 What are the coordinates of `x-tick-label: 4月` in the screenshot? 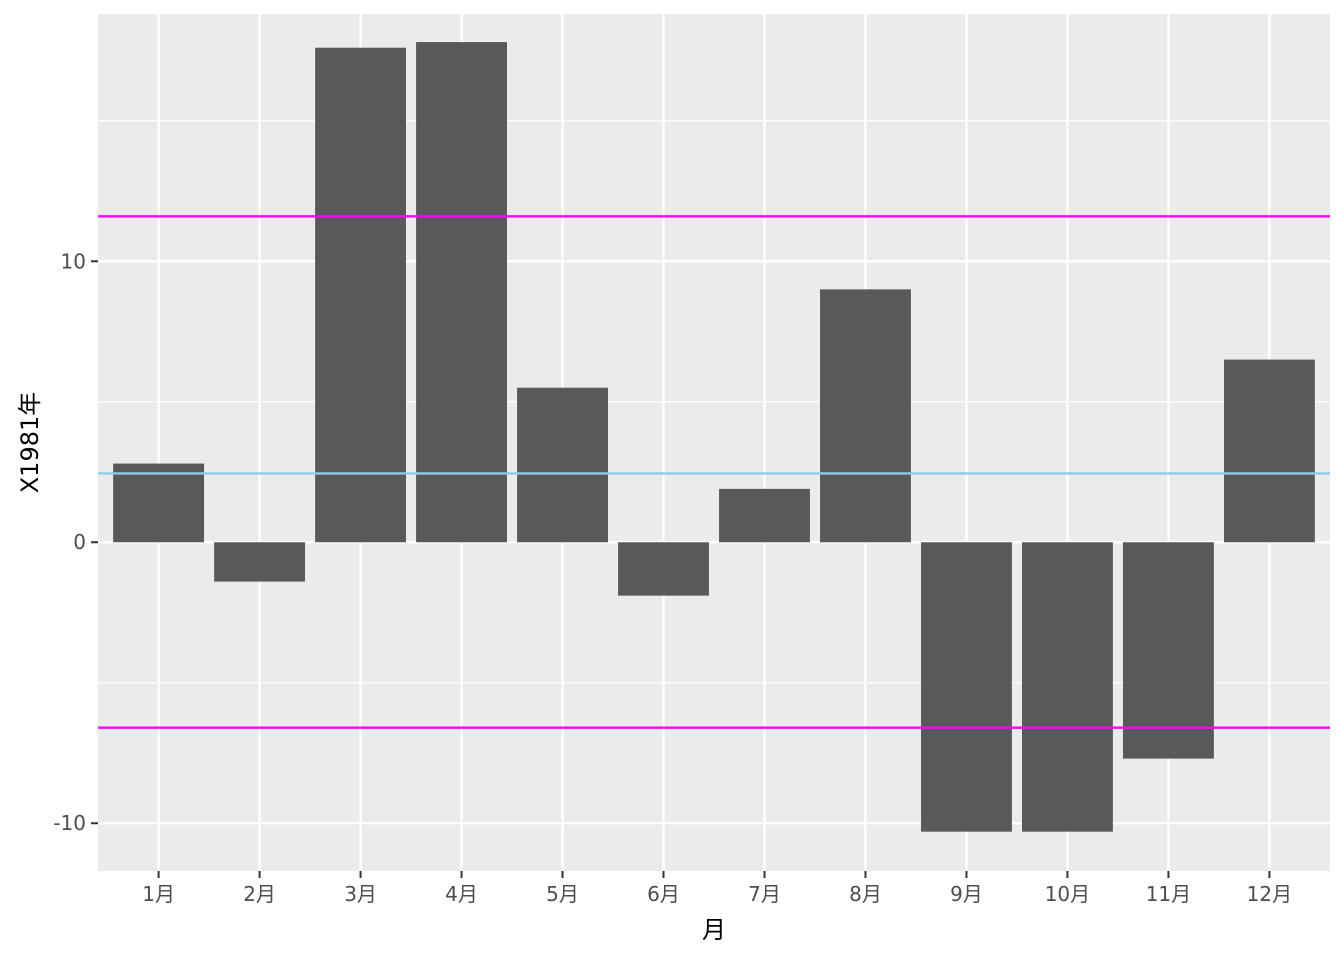 It's located at (461, 894).